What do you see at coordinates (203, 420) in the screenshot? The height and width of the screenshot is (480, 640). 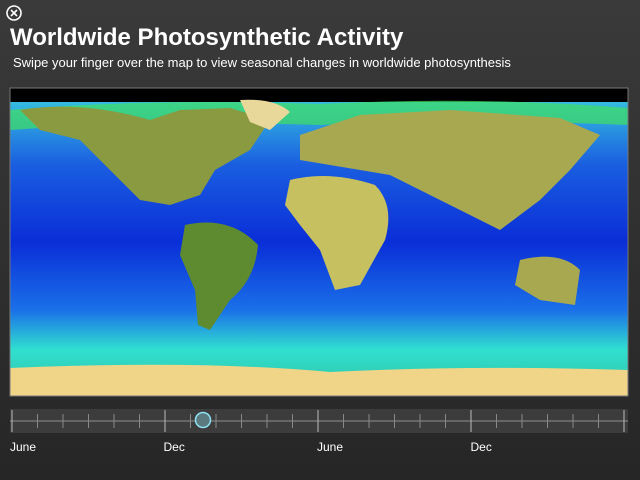 I see `slider-knob` at bounding box center [203, 420].